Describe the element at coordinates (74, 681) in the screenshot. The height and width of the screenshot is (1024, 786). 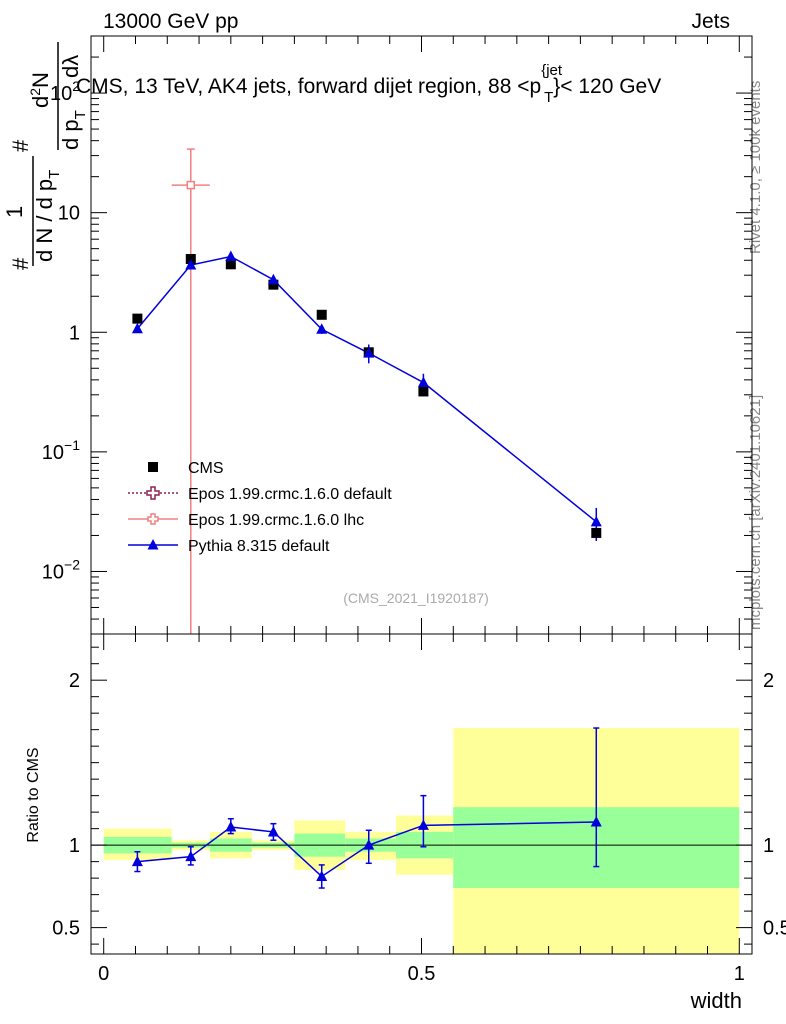
I see `ratio-y-tick-label-left: 2` at that location.